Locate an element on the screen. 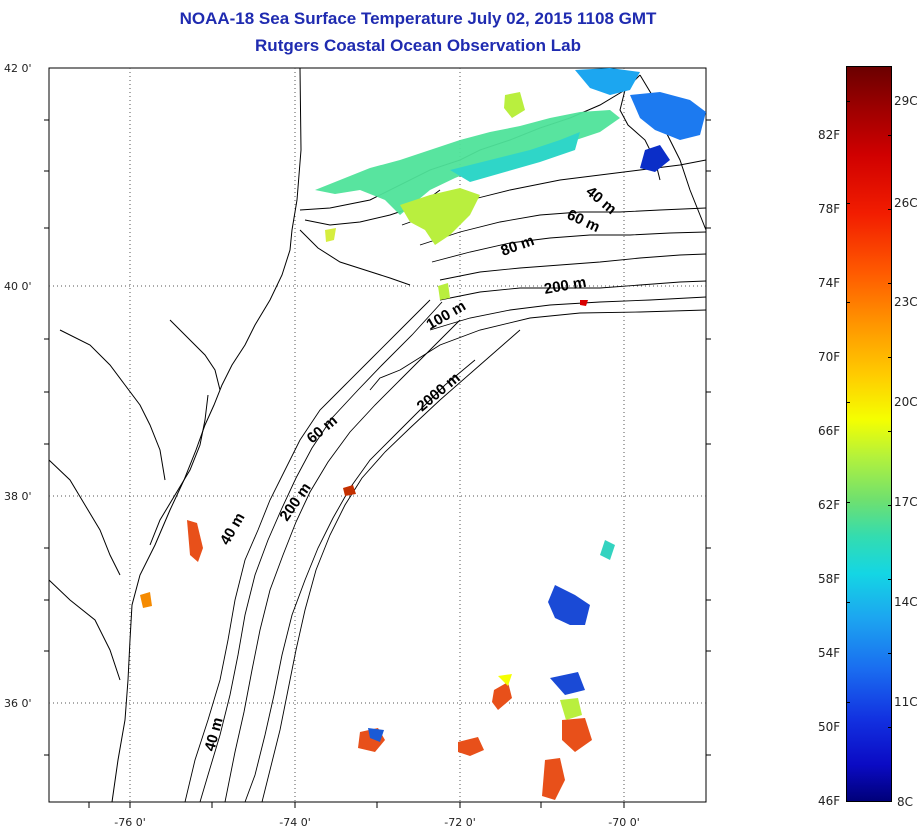 The image size is (920, 832). latitude-labels: 42 0' 40 0' 38 0' 36 0' is located at coordinates (18, 386).